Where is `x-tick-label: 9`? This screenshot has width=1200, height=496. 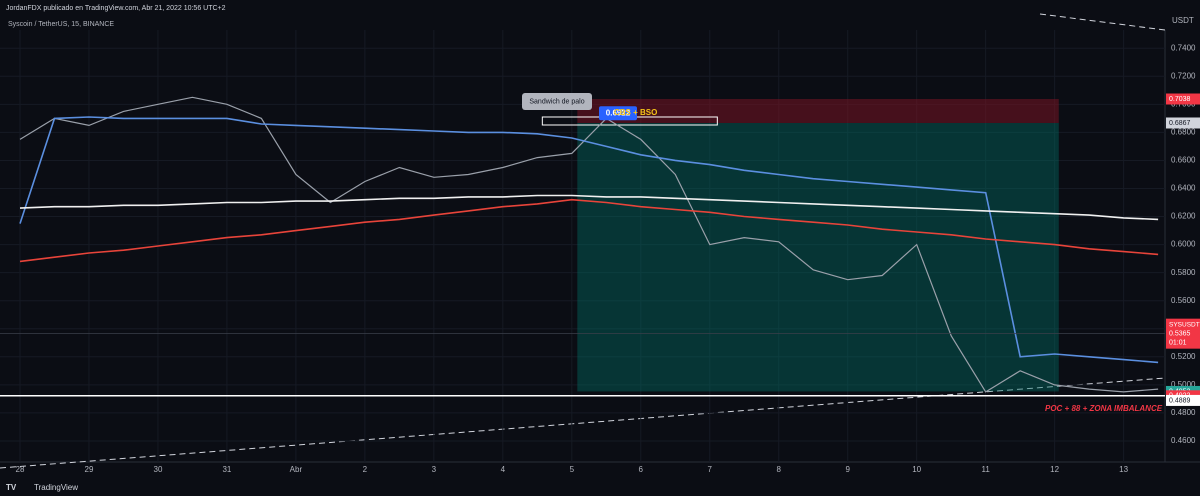 x-tick-label: 9 is located at coordinates (847, 469).